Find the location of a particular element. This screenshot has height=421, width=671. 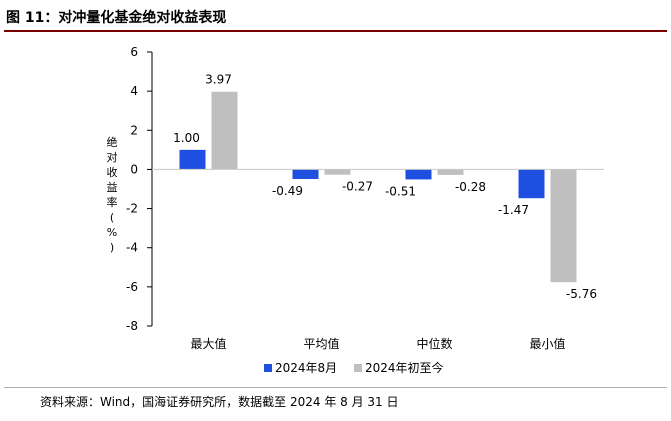

y-axis-title-char: 对 is located at coordinates (112, 157).